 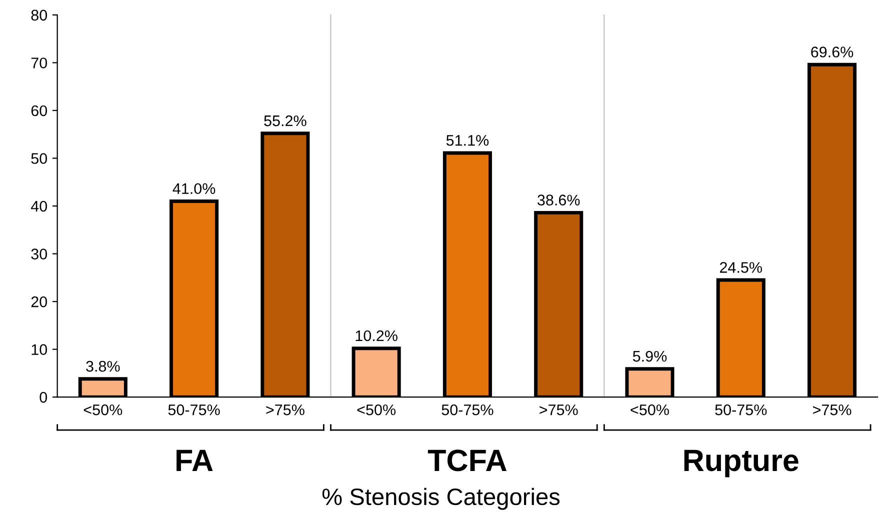 What do you see at coordinates (194, 188) in the screenshot?
I see `data-label: 41.0%` at bounding box center [194, 188].